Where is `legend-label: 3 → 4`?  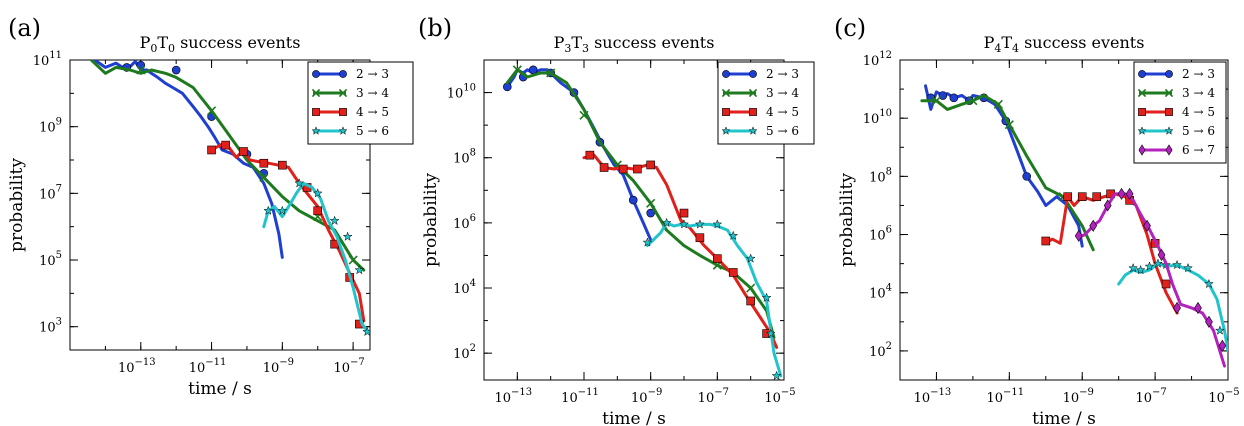
legend-label: 3 → 4 is located at coordinates (372, 93).